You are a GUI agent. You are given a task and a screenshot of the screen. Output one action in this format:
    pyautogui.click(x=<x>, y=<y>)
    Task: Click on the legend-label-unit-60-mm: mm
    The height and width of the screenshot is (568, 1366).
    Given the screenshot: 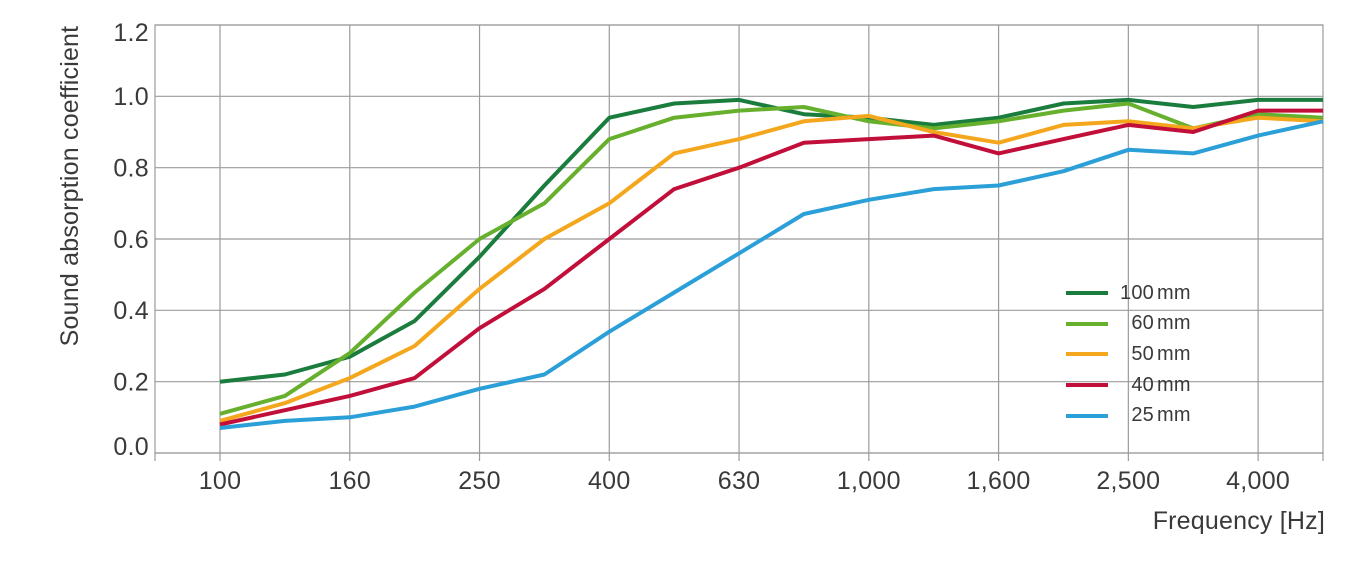 What is the action you would take?
    pyautogui.click(x=1174, y=323)
    